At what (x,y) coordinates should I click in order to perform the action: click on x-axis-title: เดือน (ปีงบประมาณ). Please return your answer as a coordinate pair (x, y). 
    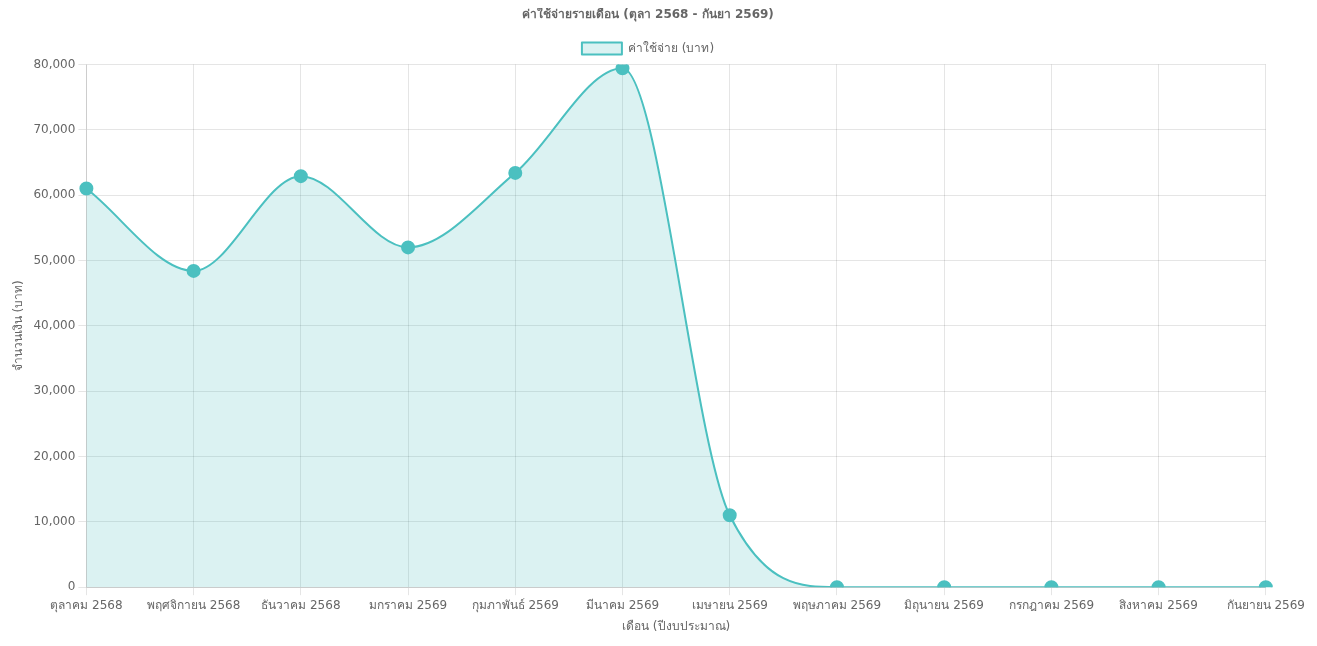
    Looking at the image, I should click on (676, 625).